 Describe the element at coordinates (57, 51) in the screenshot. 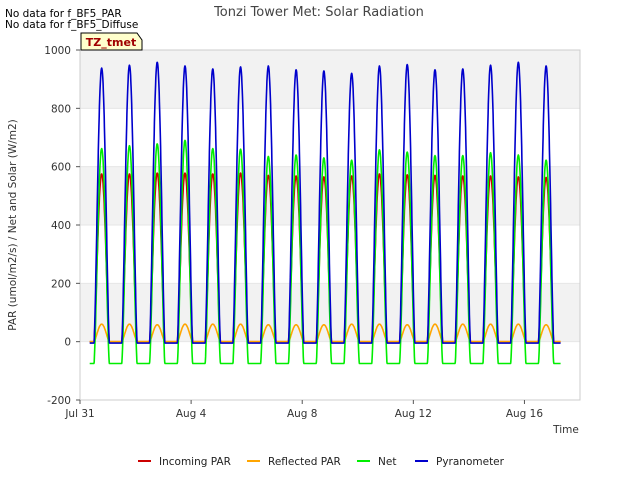

I see `y-tick-label: 1000` at that location.